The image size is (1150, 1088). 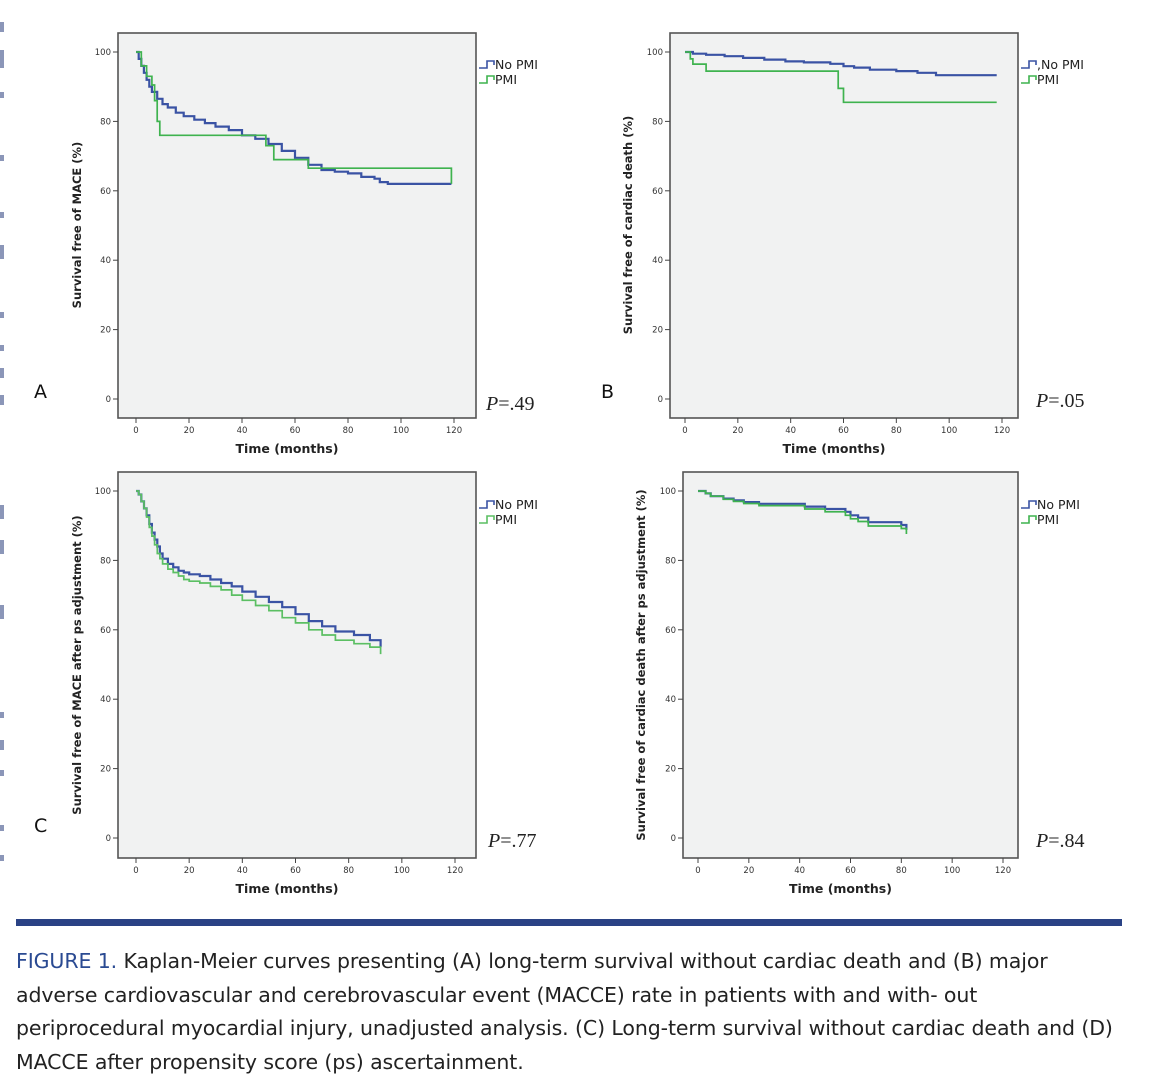 I want to click on y-axis-label: Survival free of cardiac death (%), so click(x=628, y=225).